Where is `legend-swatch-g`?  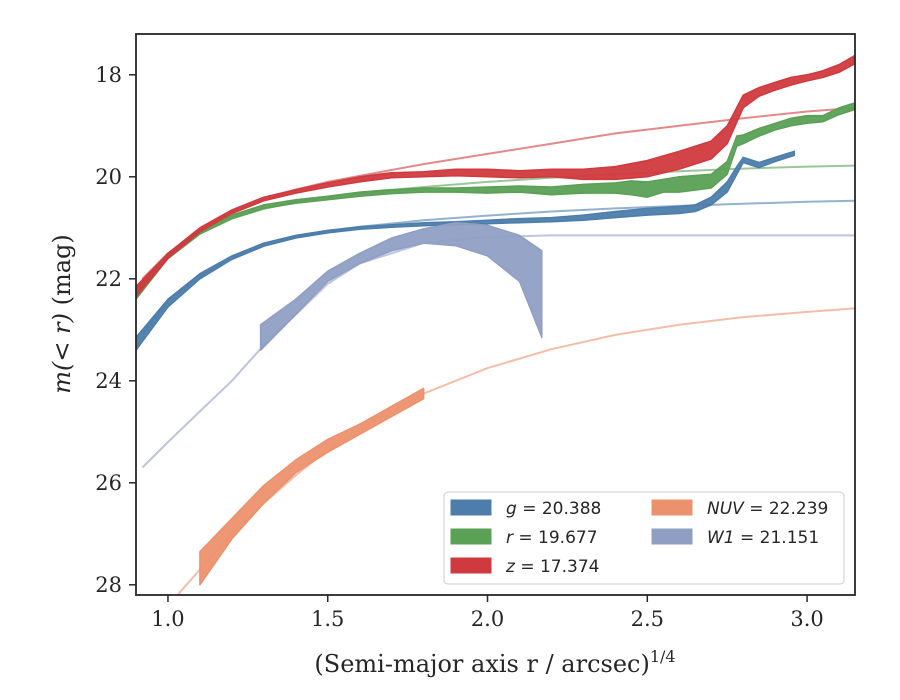 legend-swatch-g is located at coordinates (471, 507).